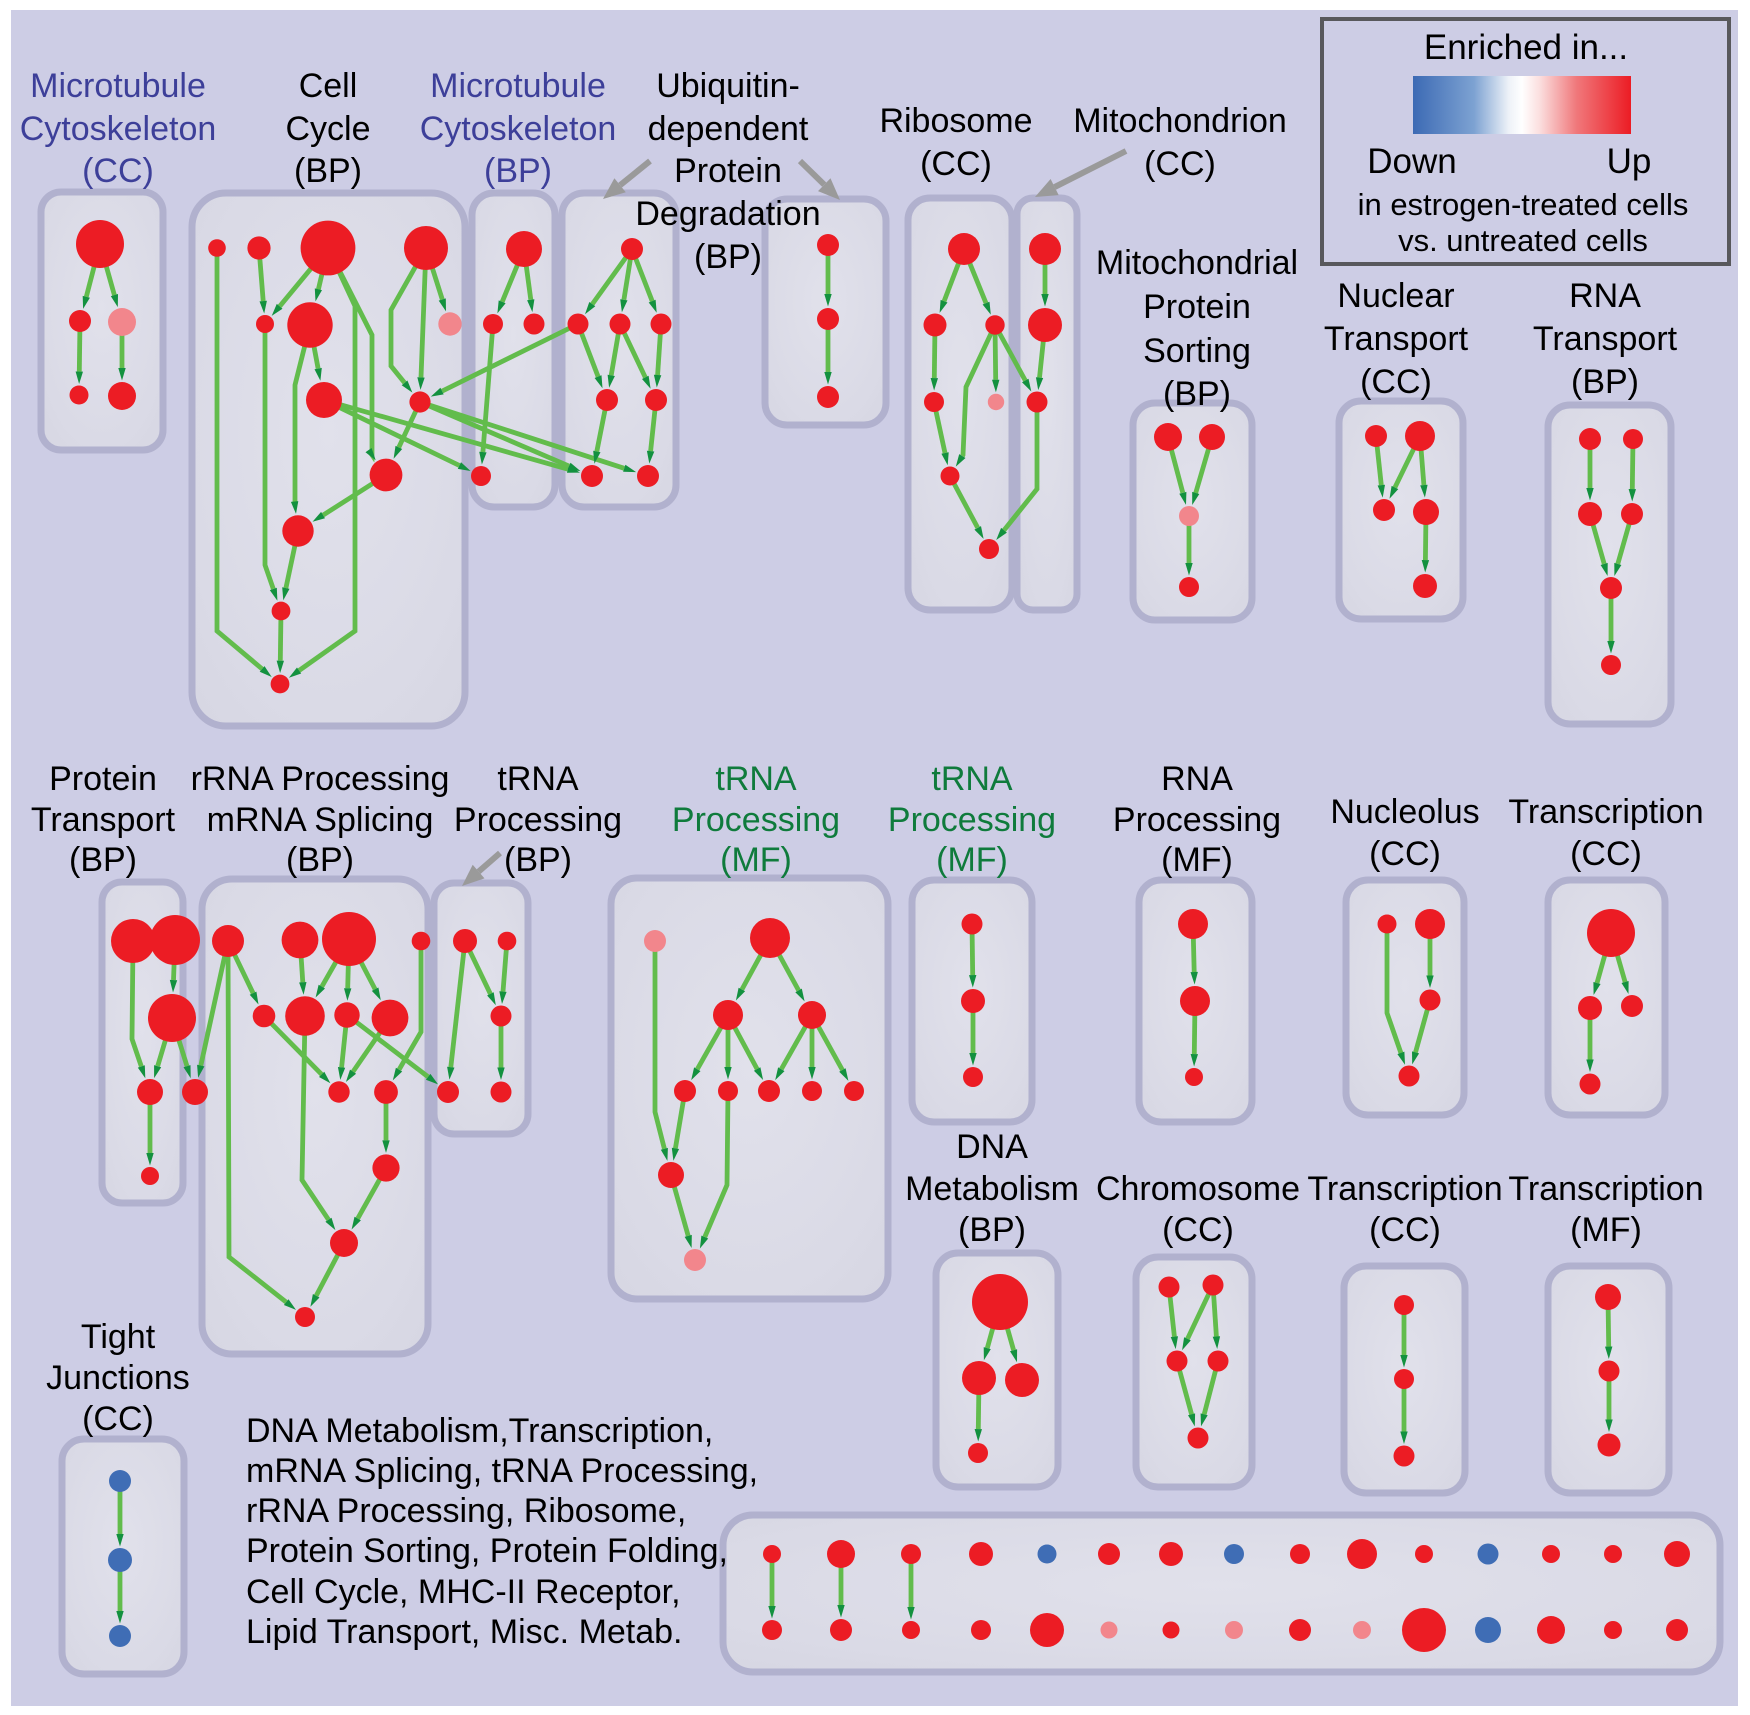  Describe the element at coordinates (118, 1337) in the screenshot. I see `svg-text: Tight` at that location.